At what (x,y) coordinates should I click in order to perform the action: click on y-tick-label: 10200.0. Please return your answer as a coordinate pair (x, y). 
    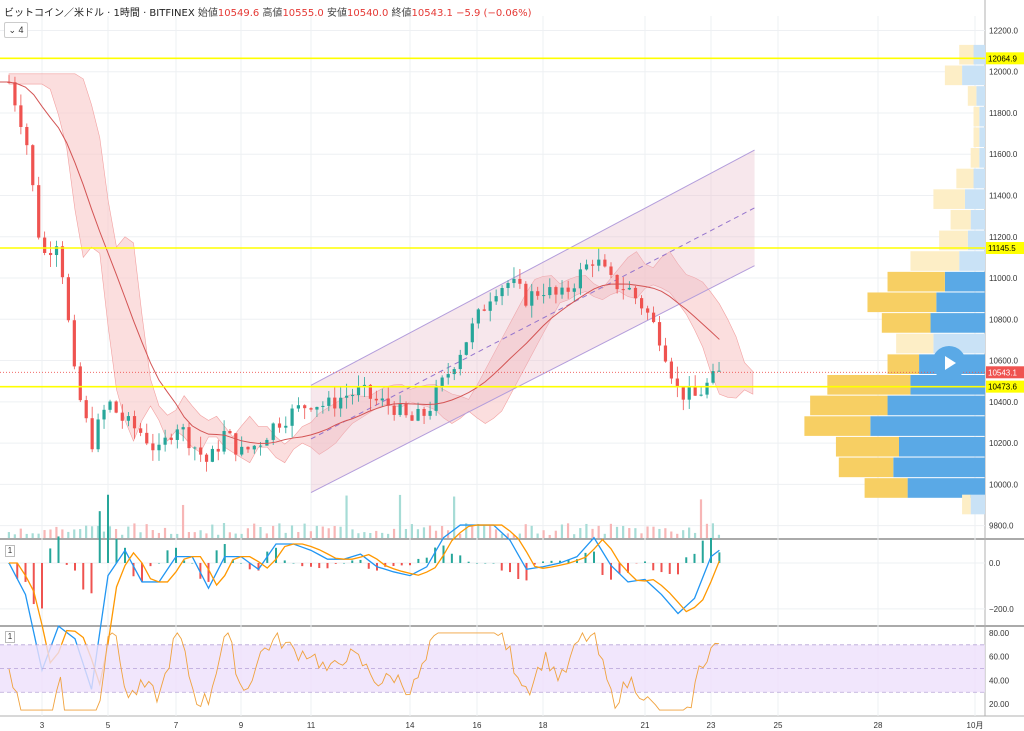
    Looking at the image, I should click on (1003, 443).